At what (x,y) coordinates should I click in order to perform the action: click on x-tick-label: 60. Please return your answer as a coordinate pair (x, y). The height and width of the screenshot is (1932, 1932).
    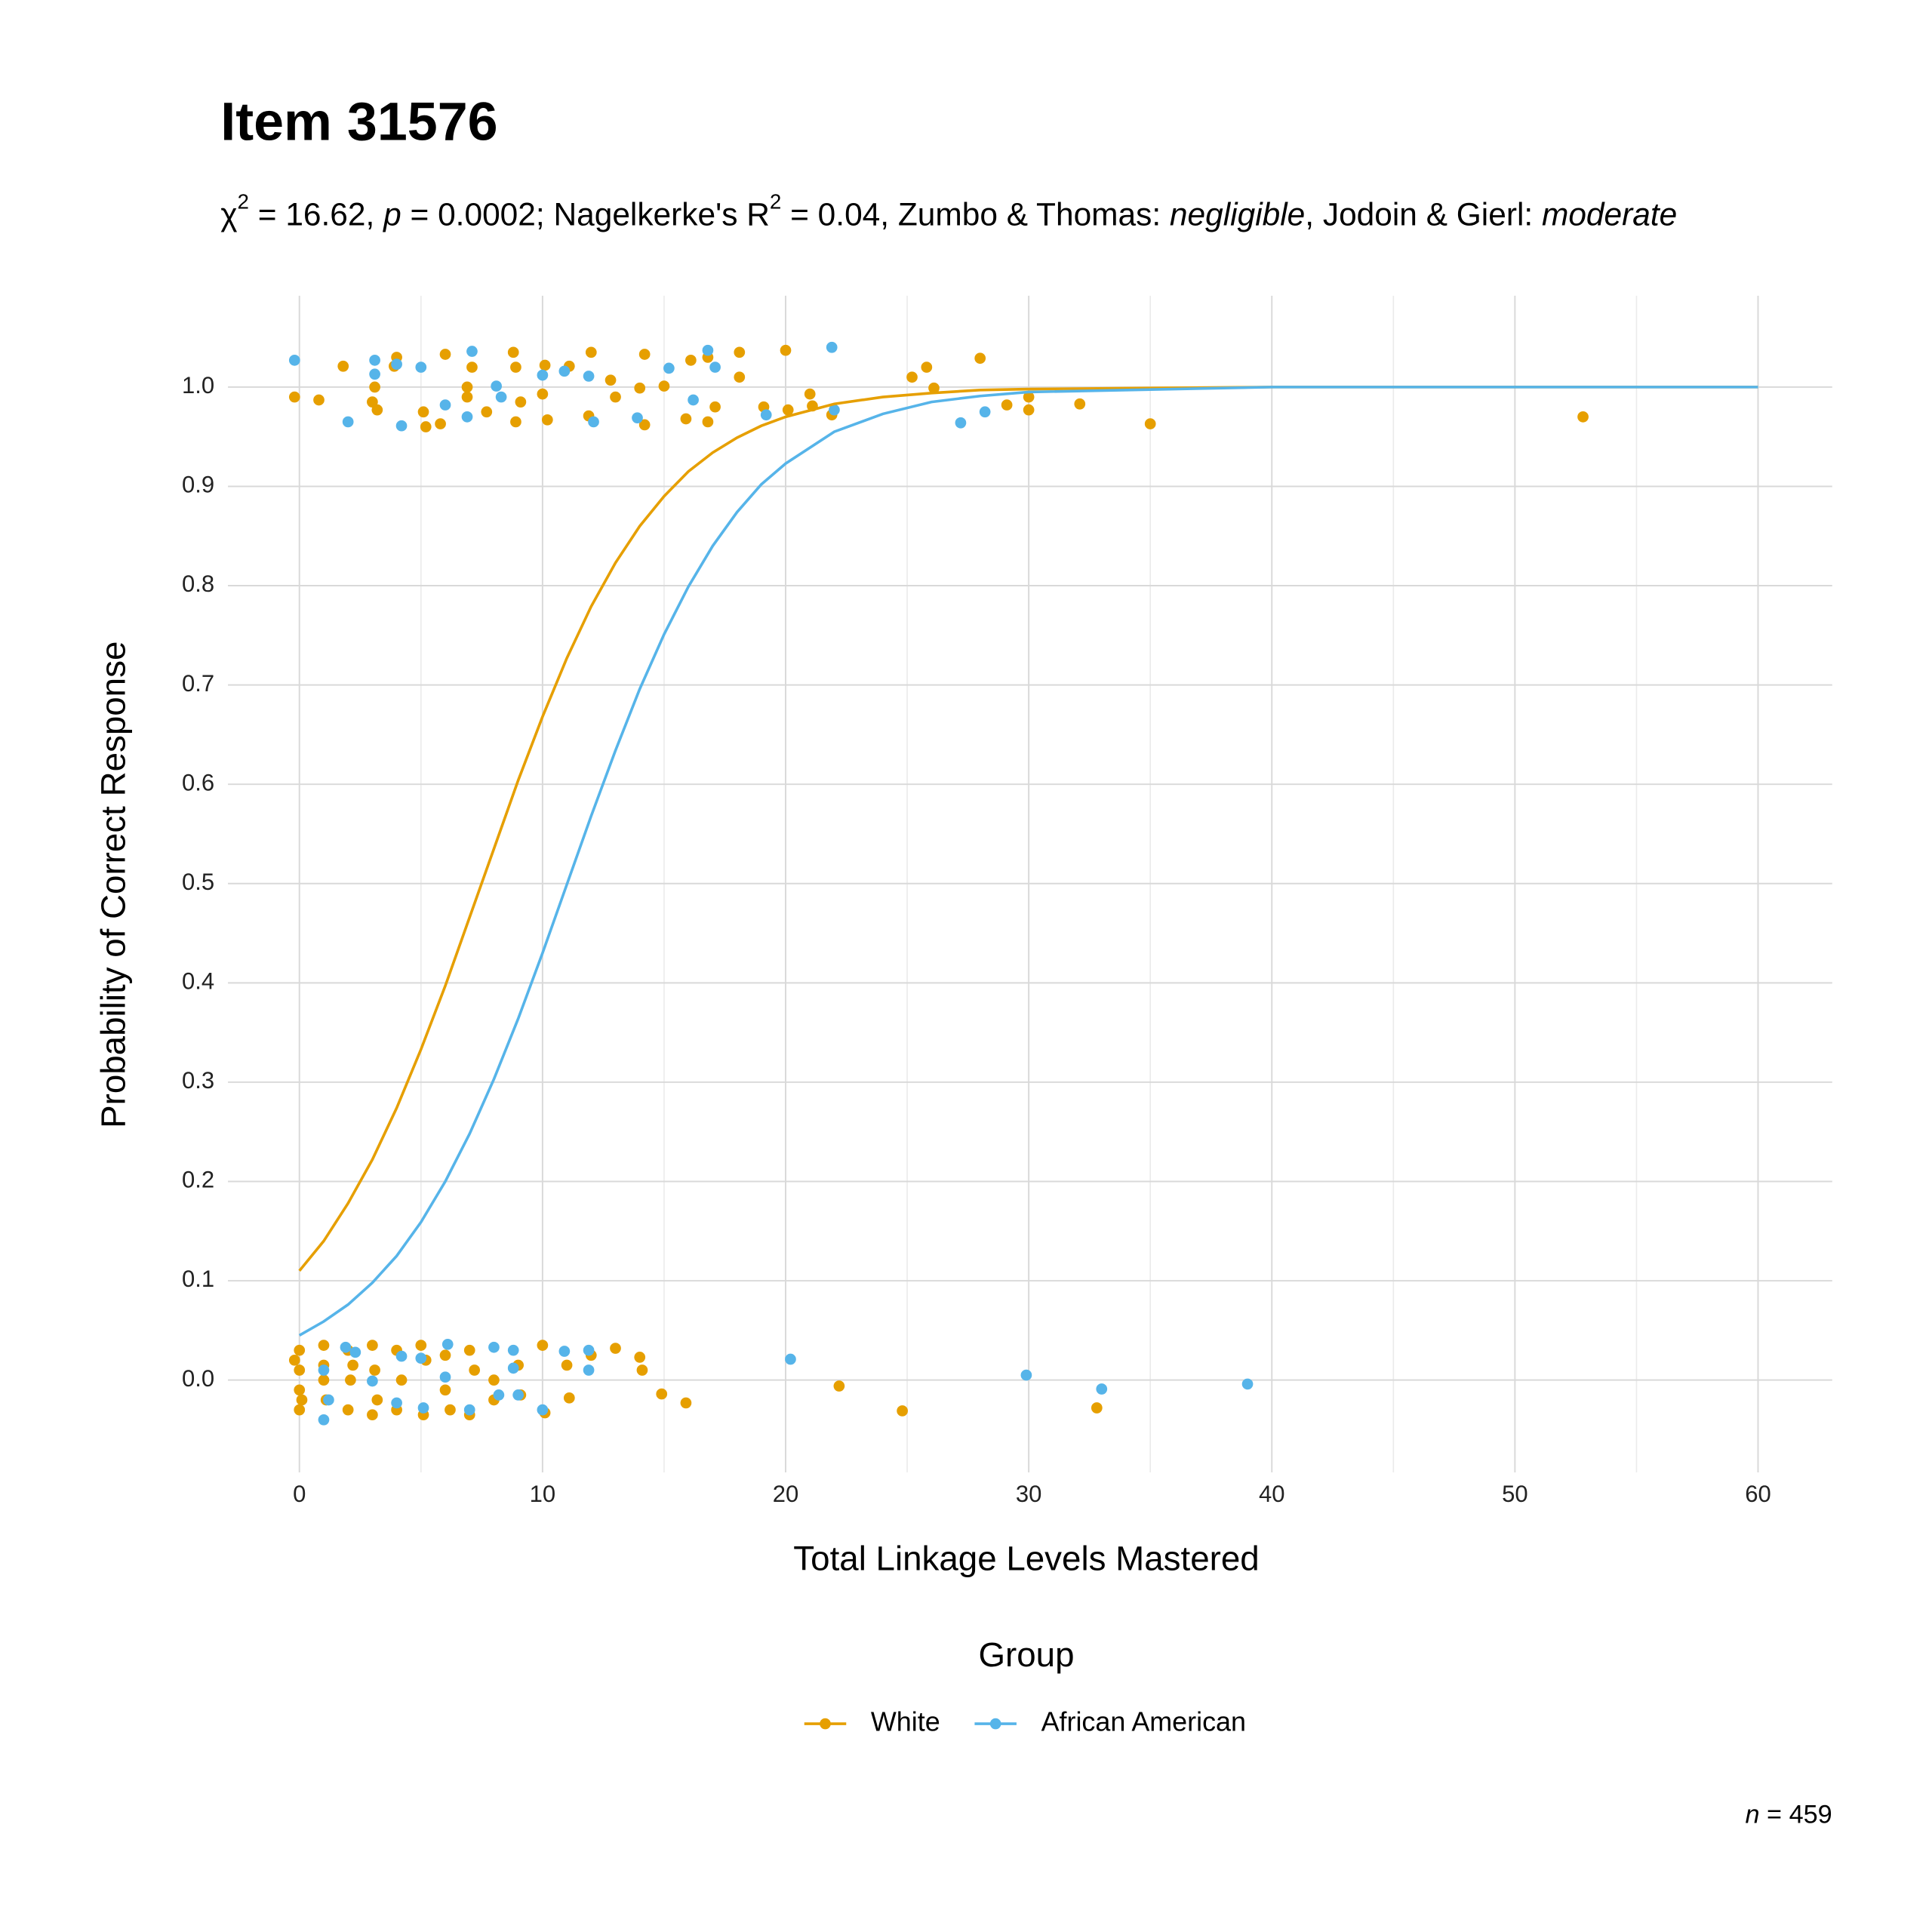
    Looking at the image, I should click on (1758, 1494).